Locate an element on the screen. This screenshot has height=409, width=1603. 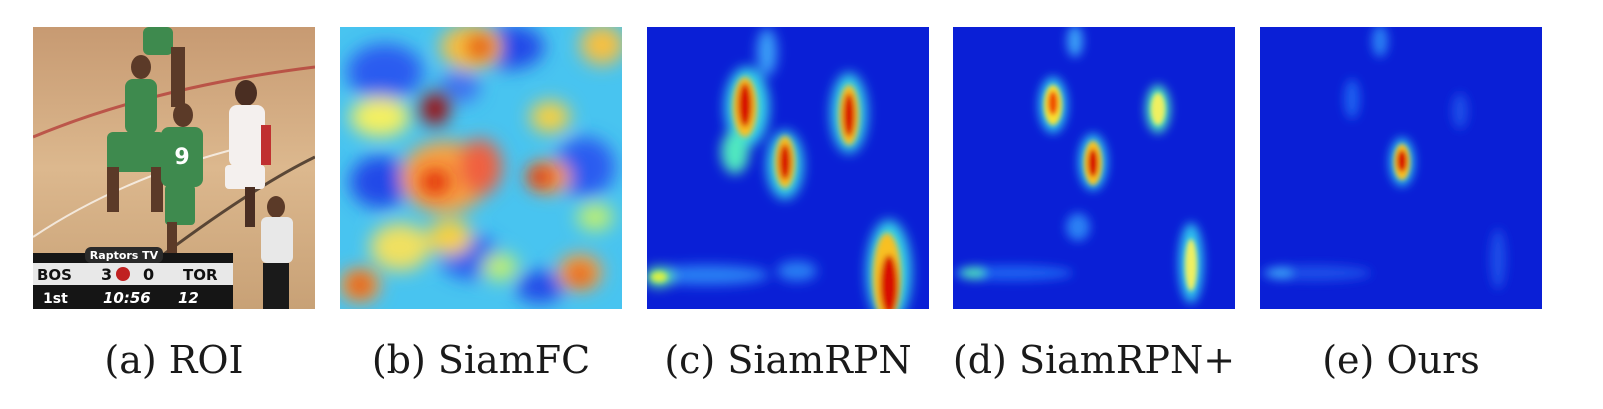
heatmap-ours is located at coordinates (1401, 168).